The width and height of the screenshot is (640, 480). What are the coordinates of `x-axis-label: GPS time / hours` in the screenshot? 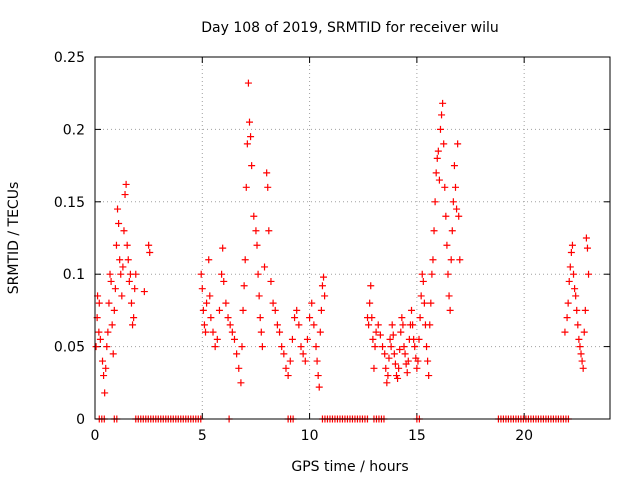 It's located at (349, 467).